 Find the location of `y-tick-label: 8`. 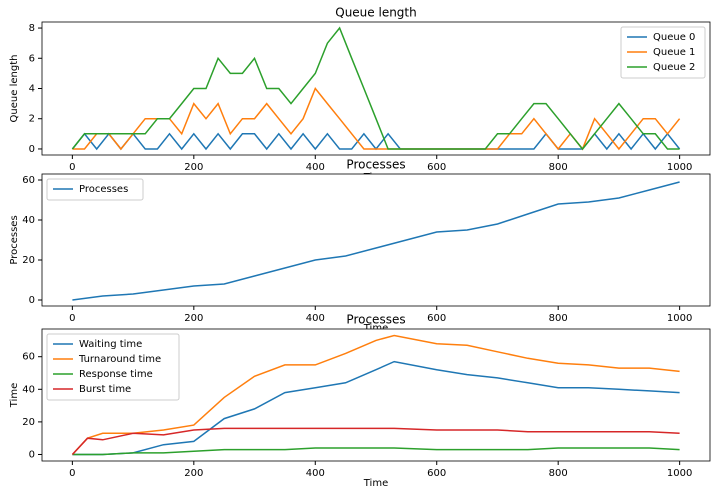

y-tick-label: 8 is located at coordinates (32, 28).